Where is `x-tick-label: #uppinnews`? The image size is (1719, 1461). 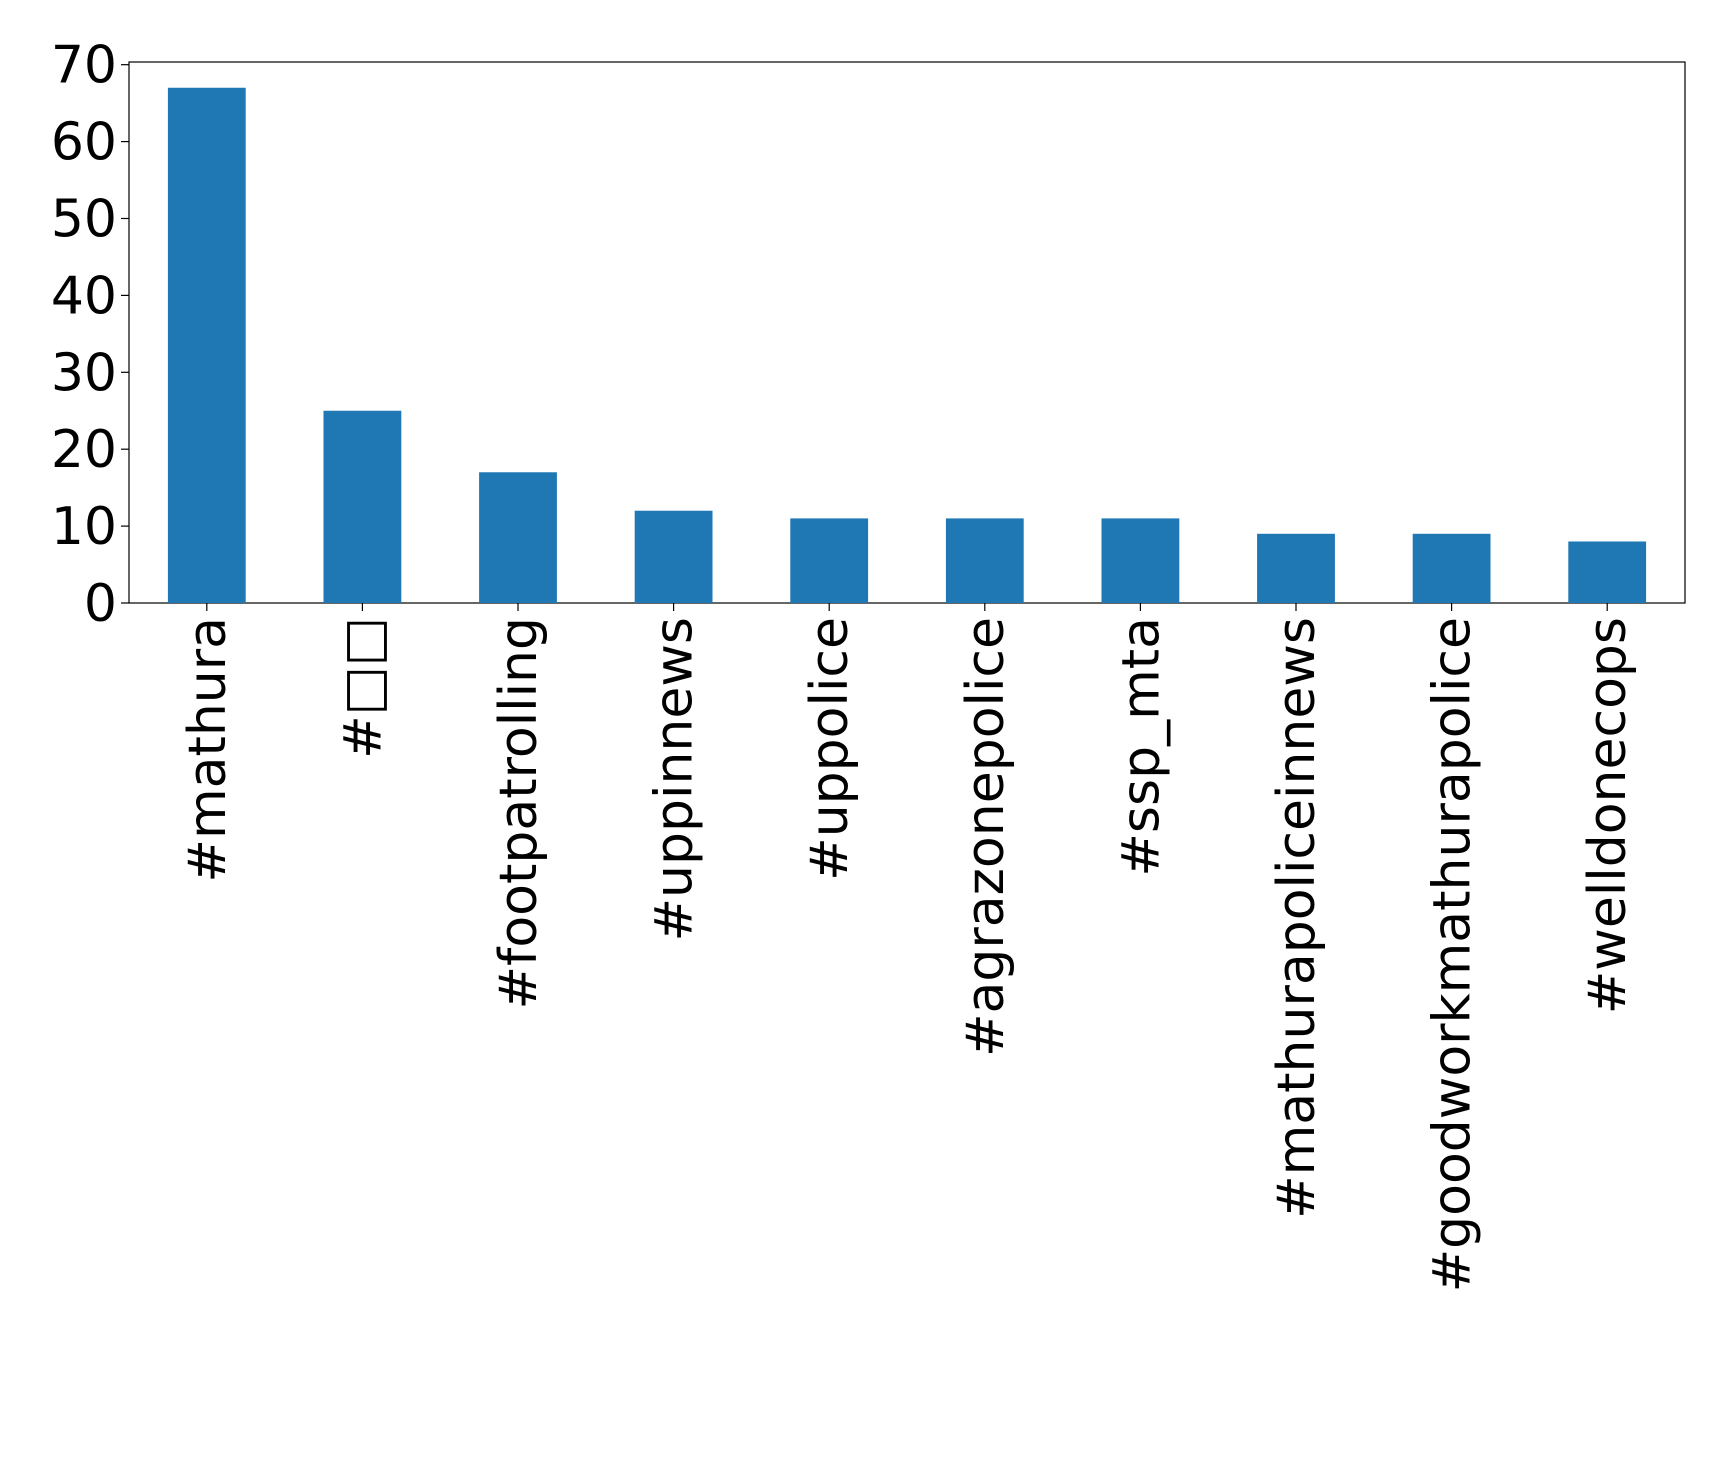
x-tick-label: #uppinnews is located at coordinates (675, 779).